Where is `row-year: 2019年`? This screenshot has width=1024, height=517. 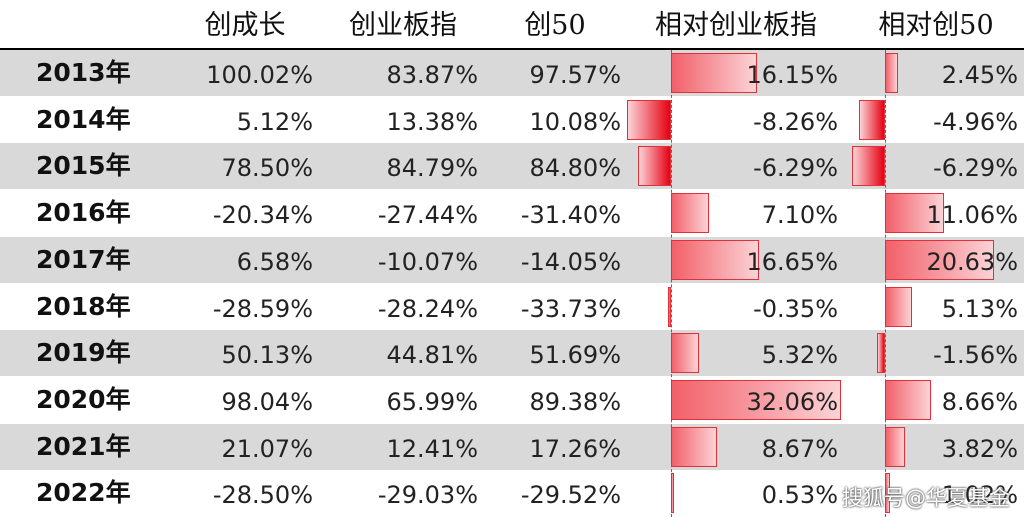 row-year: 2019年 is located at coordinates (83, 353).